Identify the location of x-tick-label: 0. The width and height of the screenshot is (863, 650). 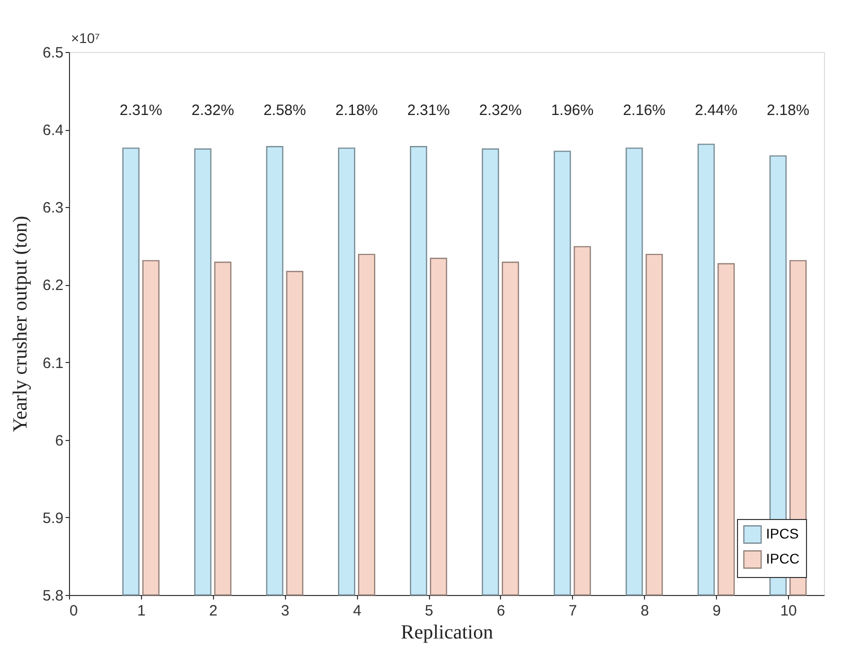
(74, 611).